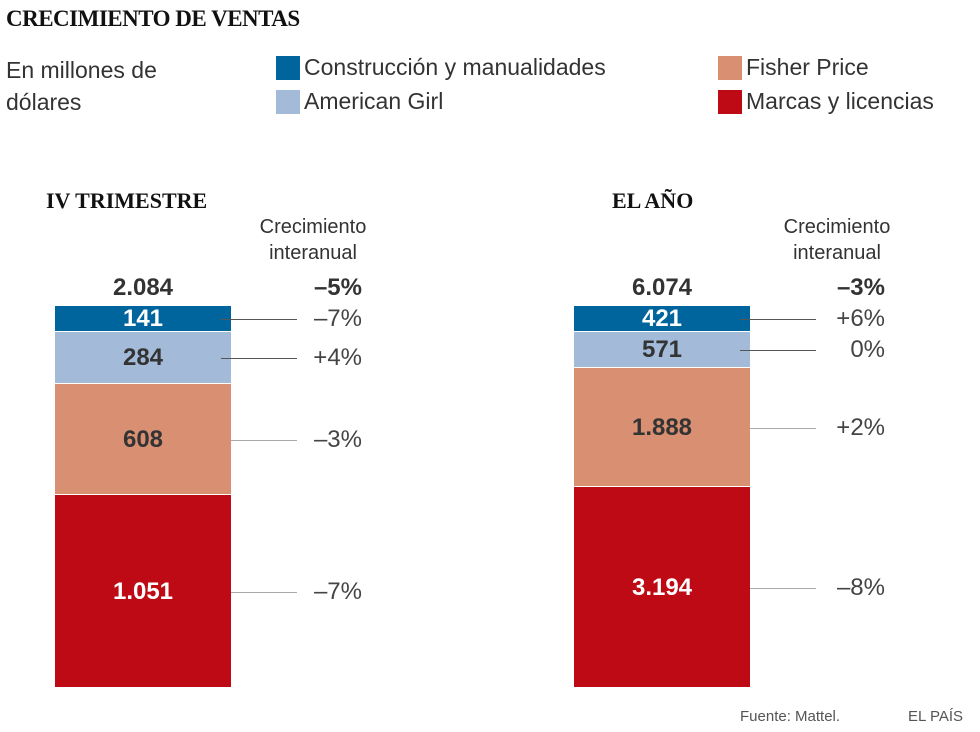  What do you see at coordinates (127, 200) in the screenshot?
I see `panel-title: IV TRIMESTRE` at bounding box center [127, 200].